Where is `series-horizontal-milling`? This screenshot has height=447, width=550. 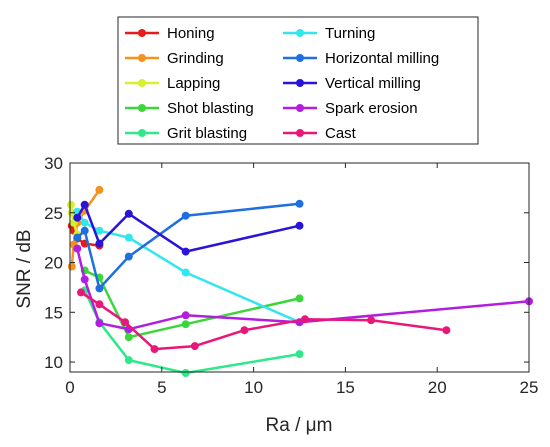 series-horizontal-milling is located at coordinates (188, 246).